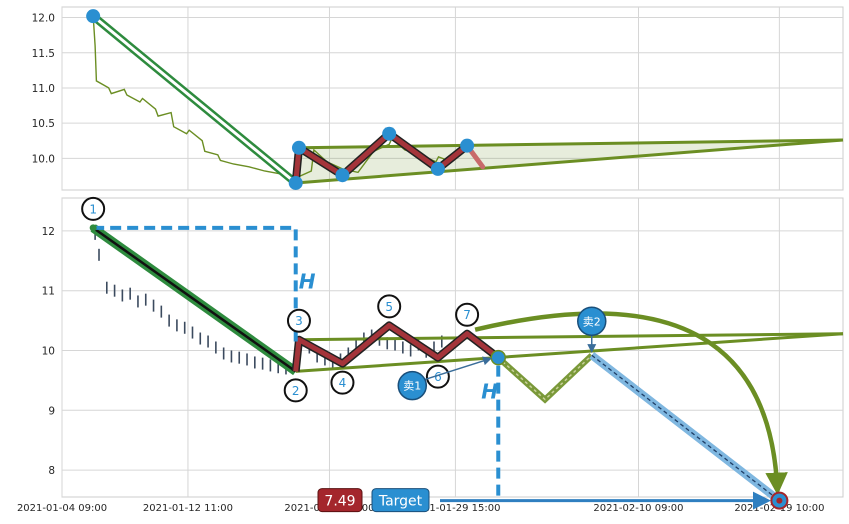 The image size is (849, 524). What do you see at coordinates (93, 228) in the screenshot?
I see `bottom-wave-start-dot` at bounding box center [93, 228].